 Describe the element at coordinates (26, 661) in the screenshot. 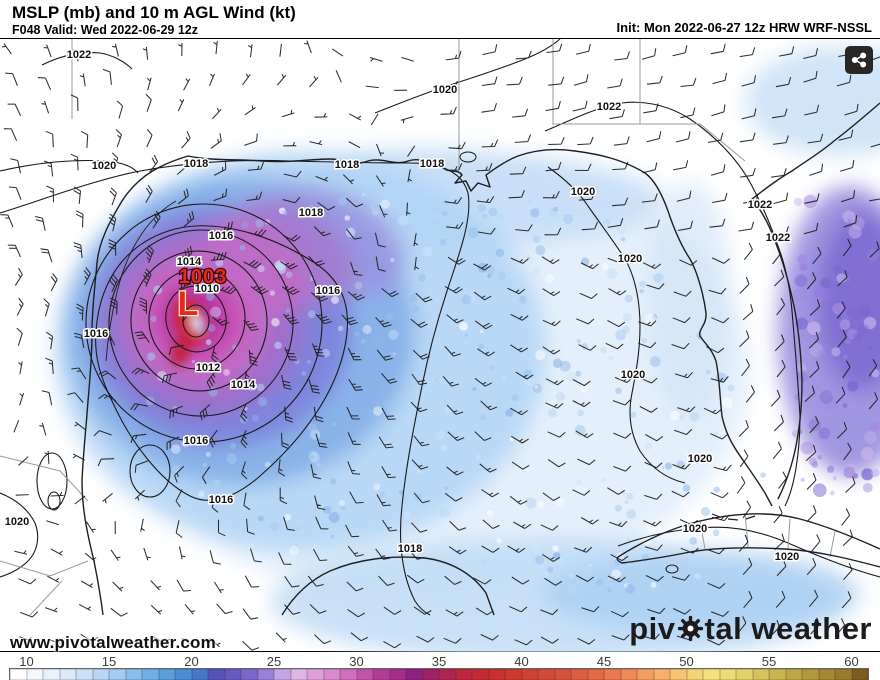

I see `colorbar-tick-label: 10` at that location.